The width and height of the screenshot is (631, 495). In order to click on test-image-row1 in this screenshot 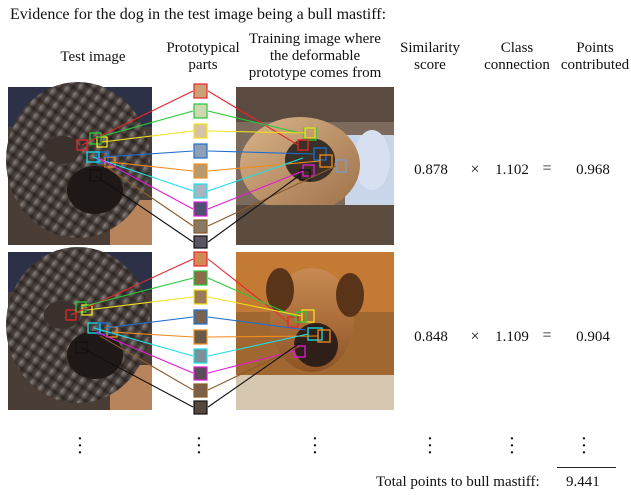, I will do `click(79, 163)`.